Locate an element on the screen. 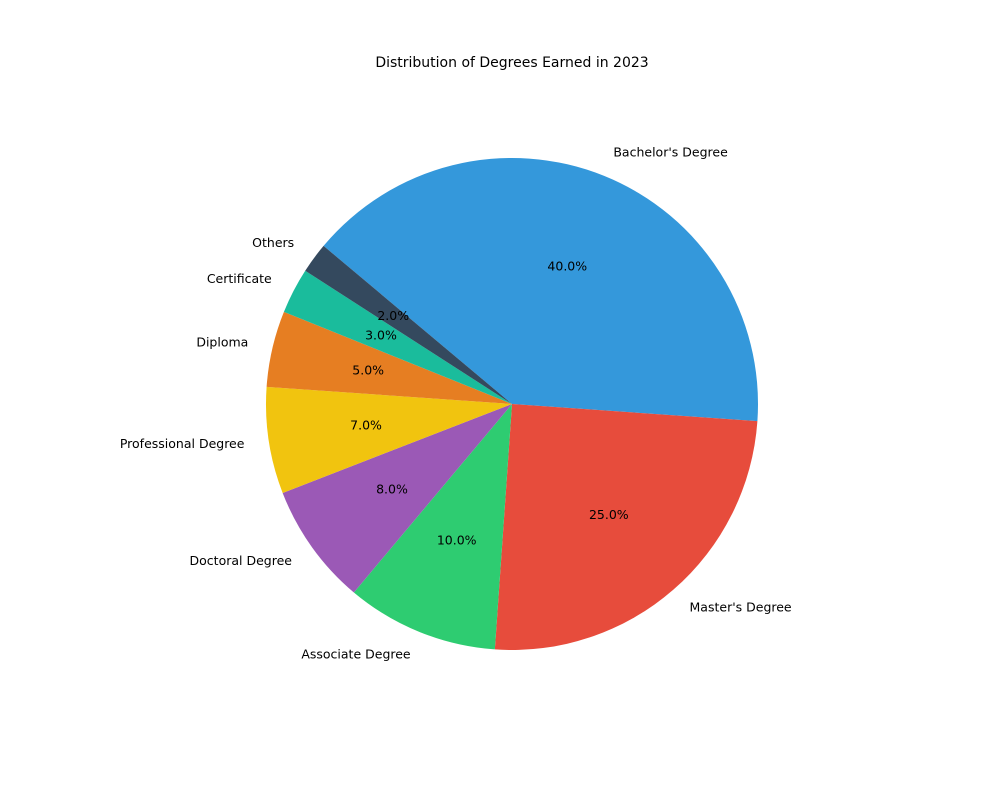 The image size is (1000, 800). pie-slice-doctoral-degree is located at coordinates (397, 498).